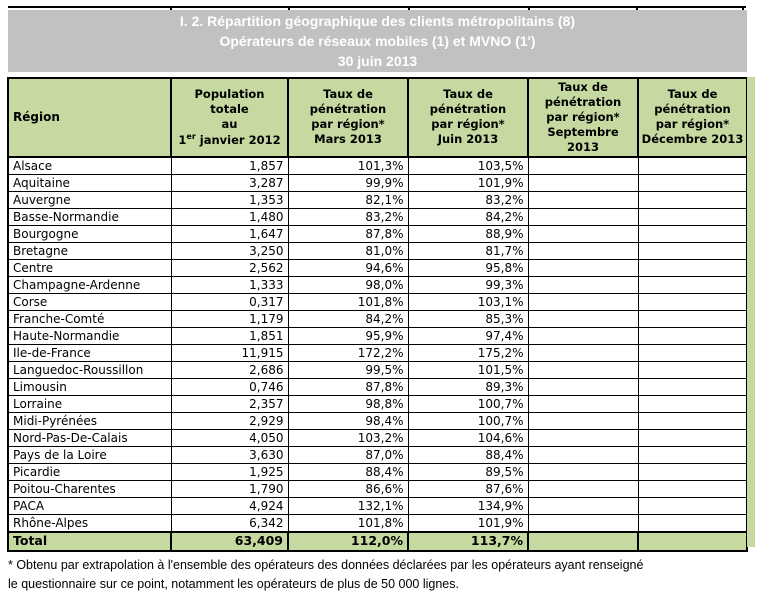  What do you see at coordinates (468, 165) in the screenshot?
I see `juin-cell: 103,5%` at bounding box center [468, 165].